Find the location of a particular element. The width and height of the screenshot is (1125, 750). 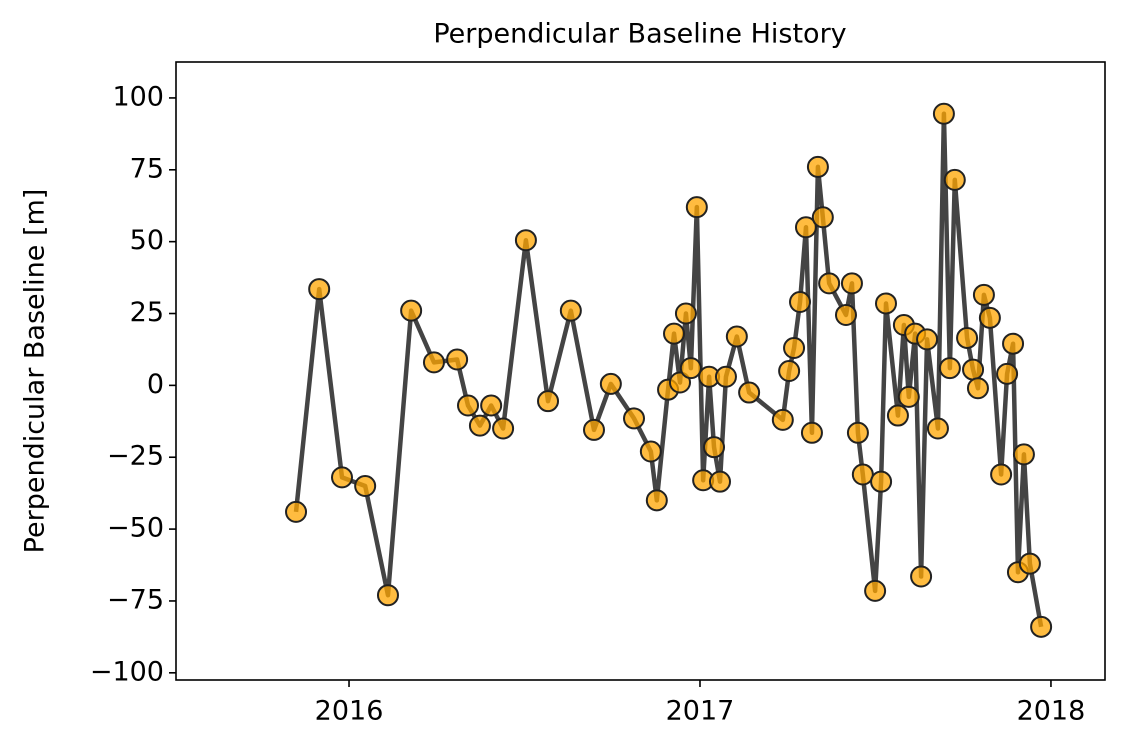

y-tick-label: −25 is located at coordinates (135, 456).